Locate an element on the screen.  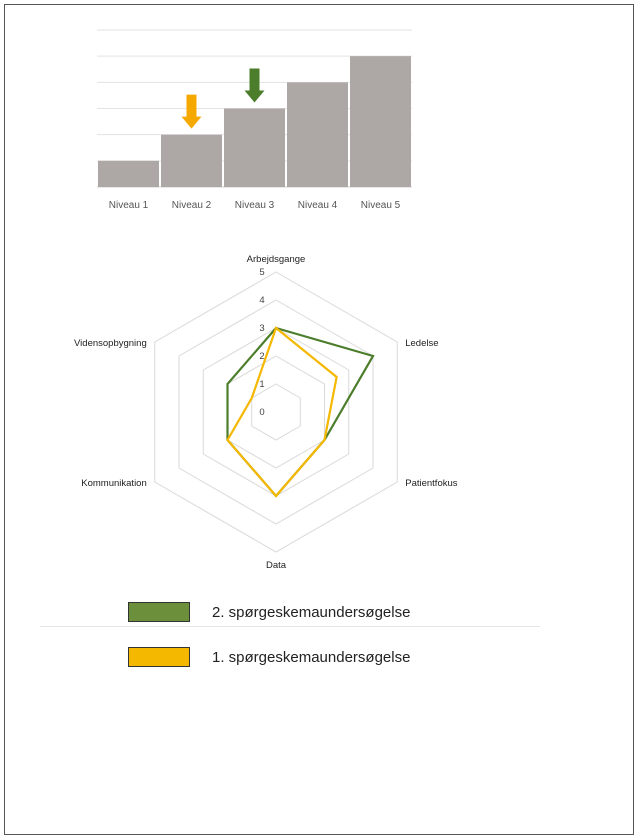
radar-tick-label: 5 is located at coordinates (261, 272).